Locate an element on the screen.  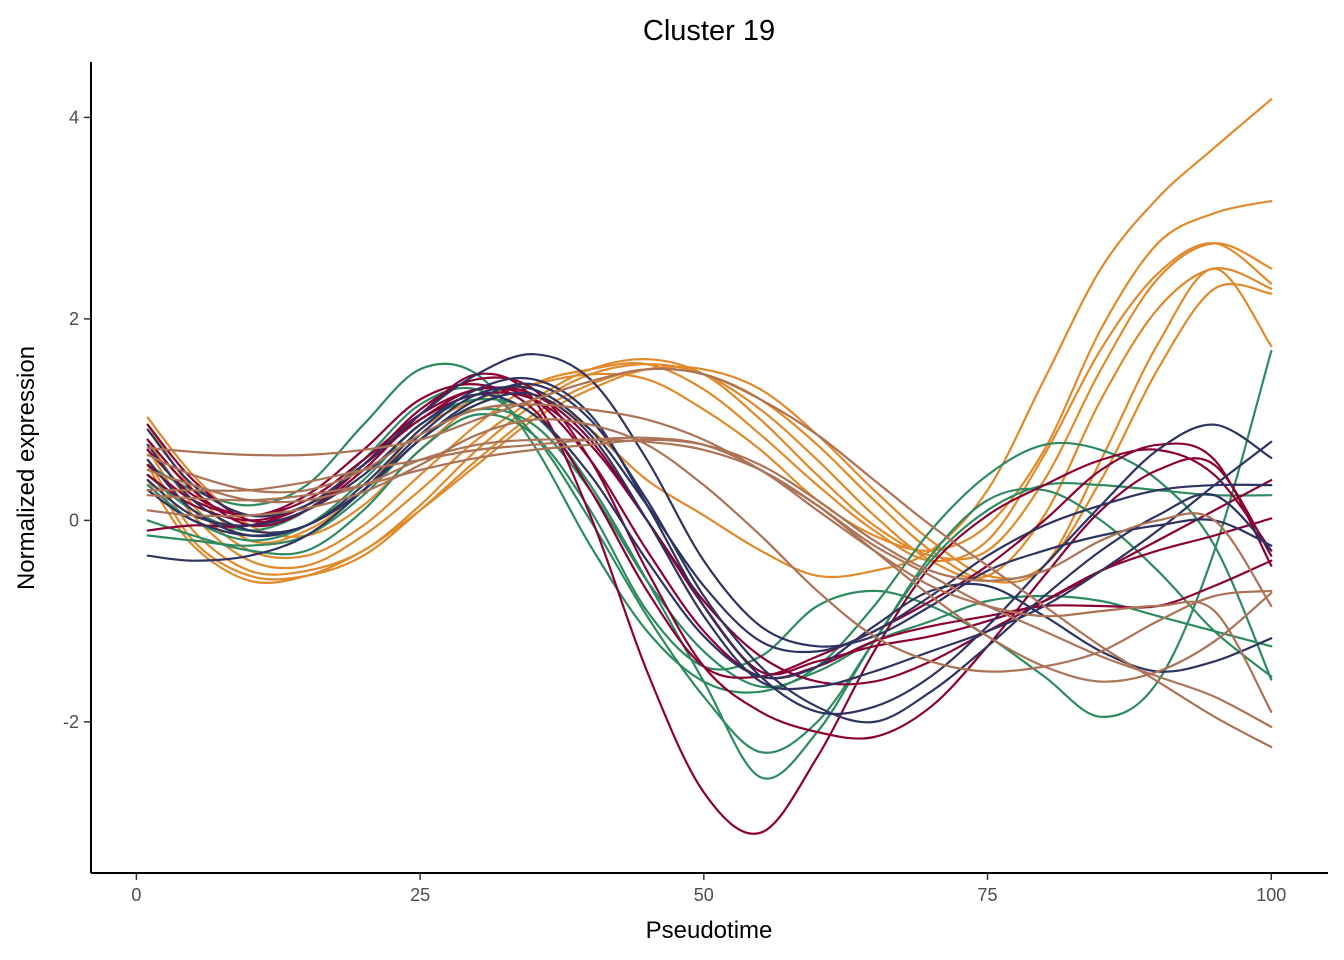
y-axis-title: Normalized expression is located at coordinates (26, 468).